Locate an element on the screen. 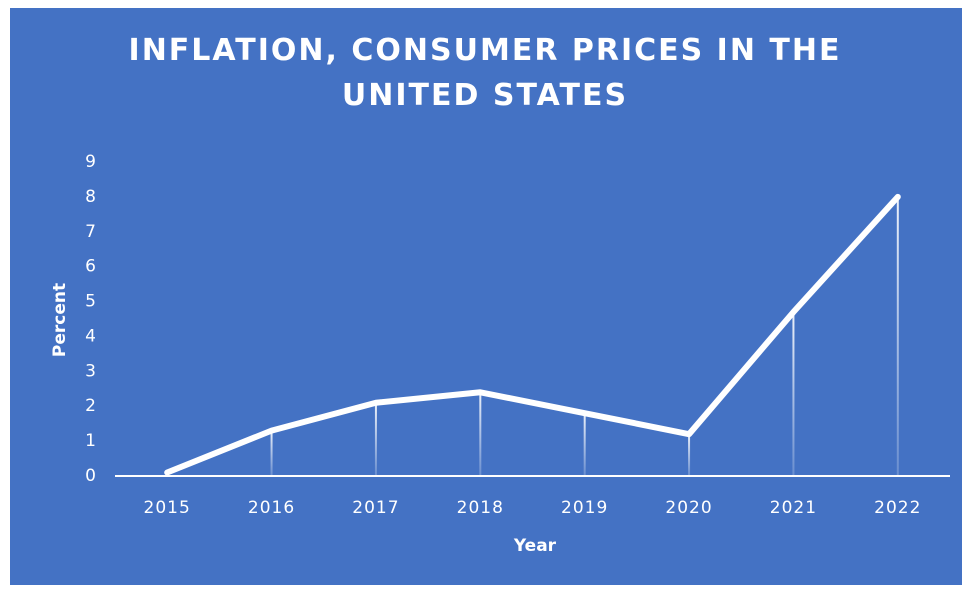 The image size is (969, 589). x-tick-label: 2017 is located at coordinates (375, 508).